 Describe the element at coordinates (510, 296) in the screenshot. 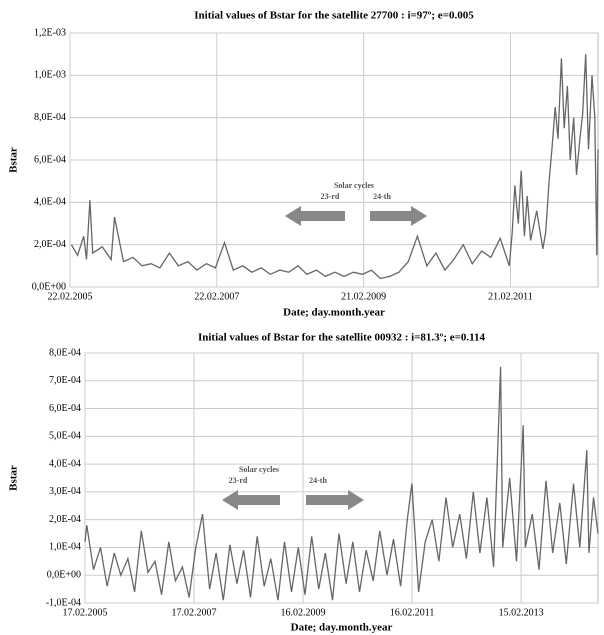

I see `x-tick-label: 21.02.2011` at that location.